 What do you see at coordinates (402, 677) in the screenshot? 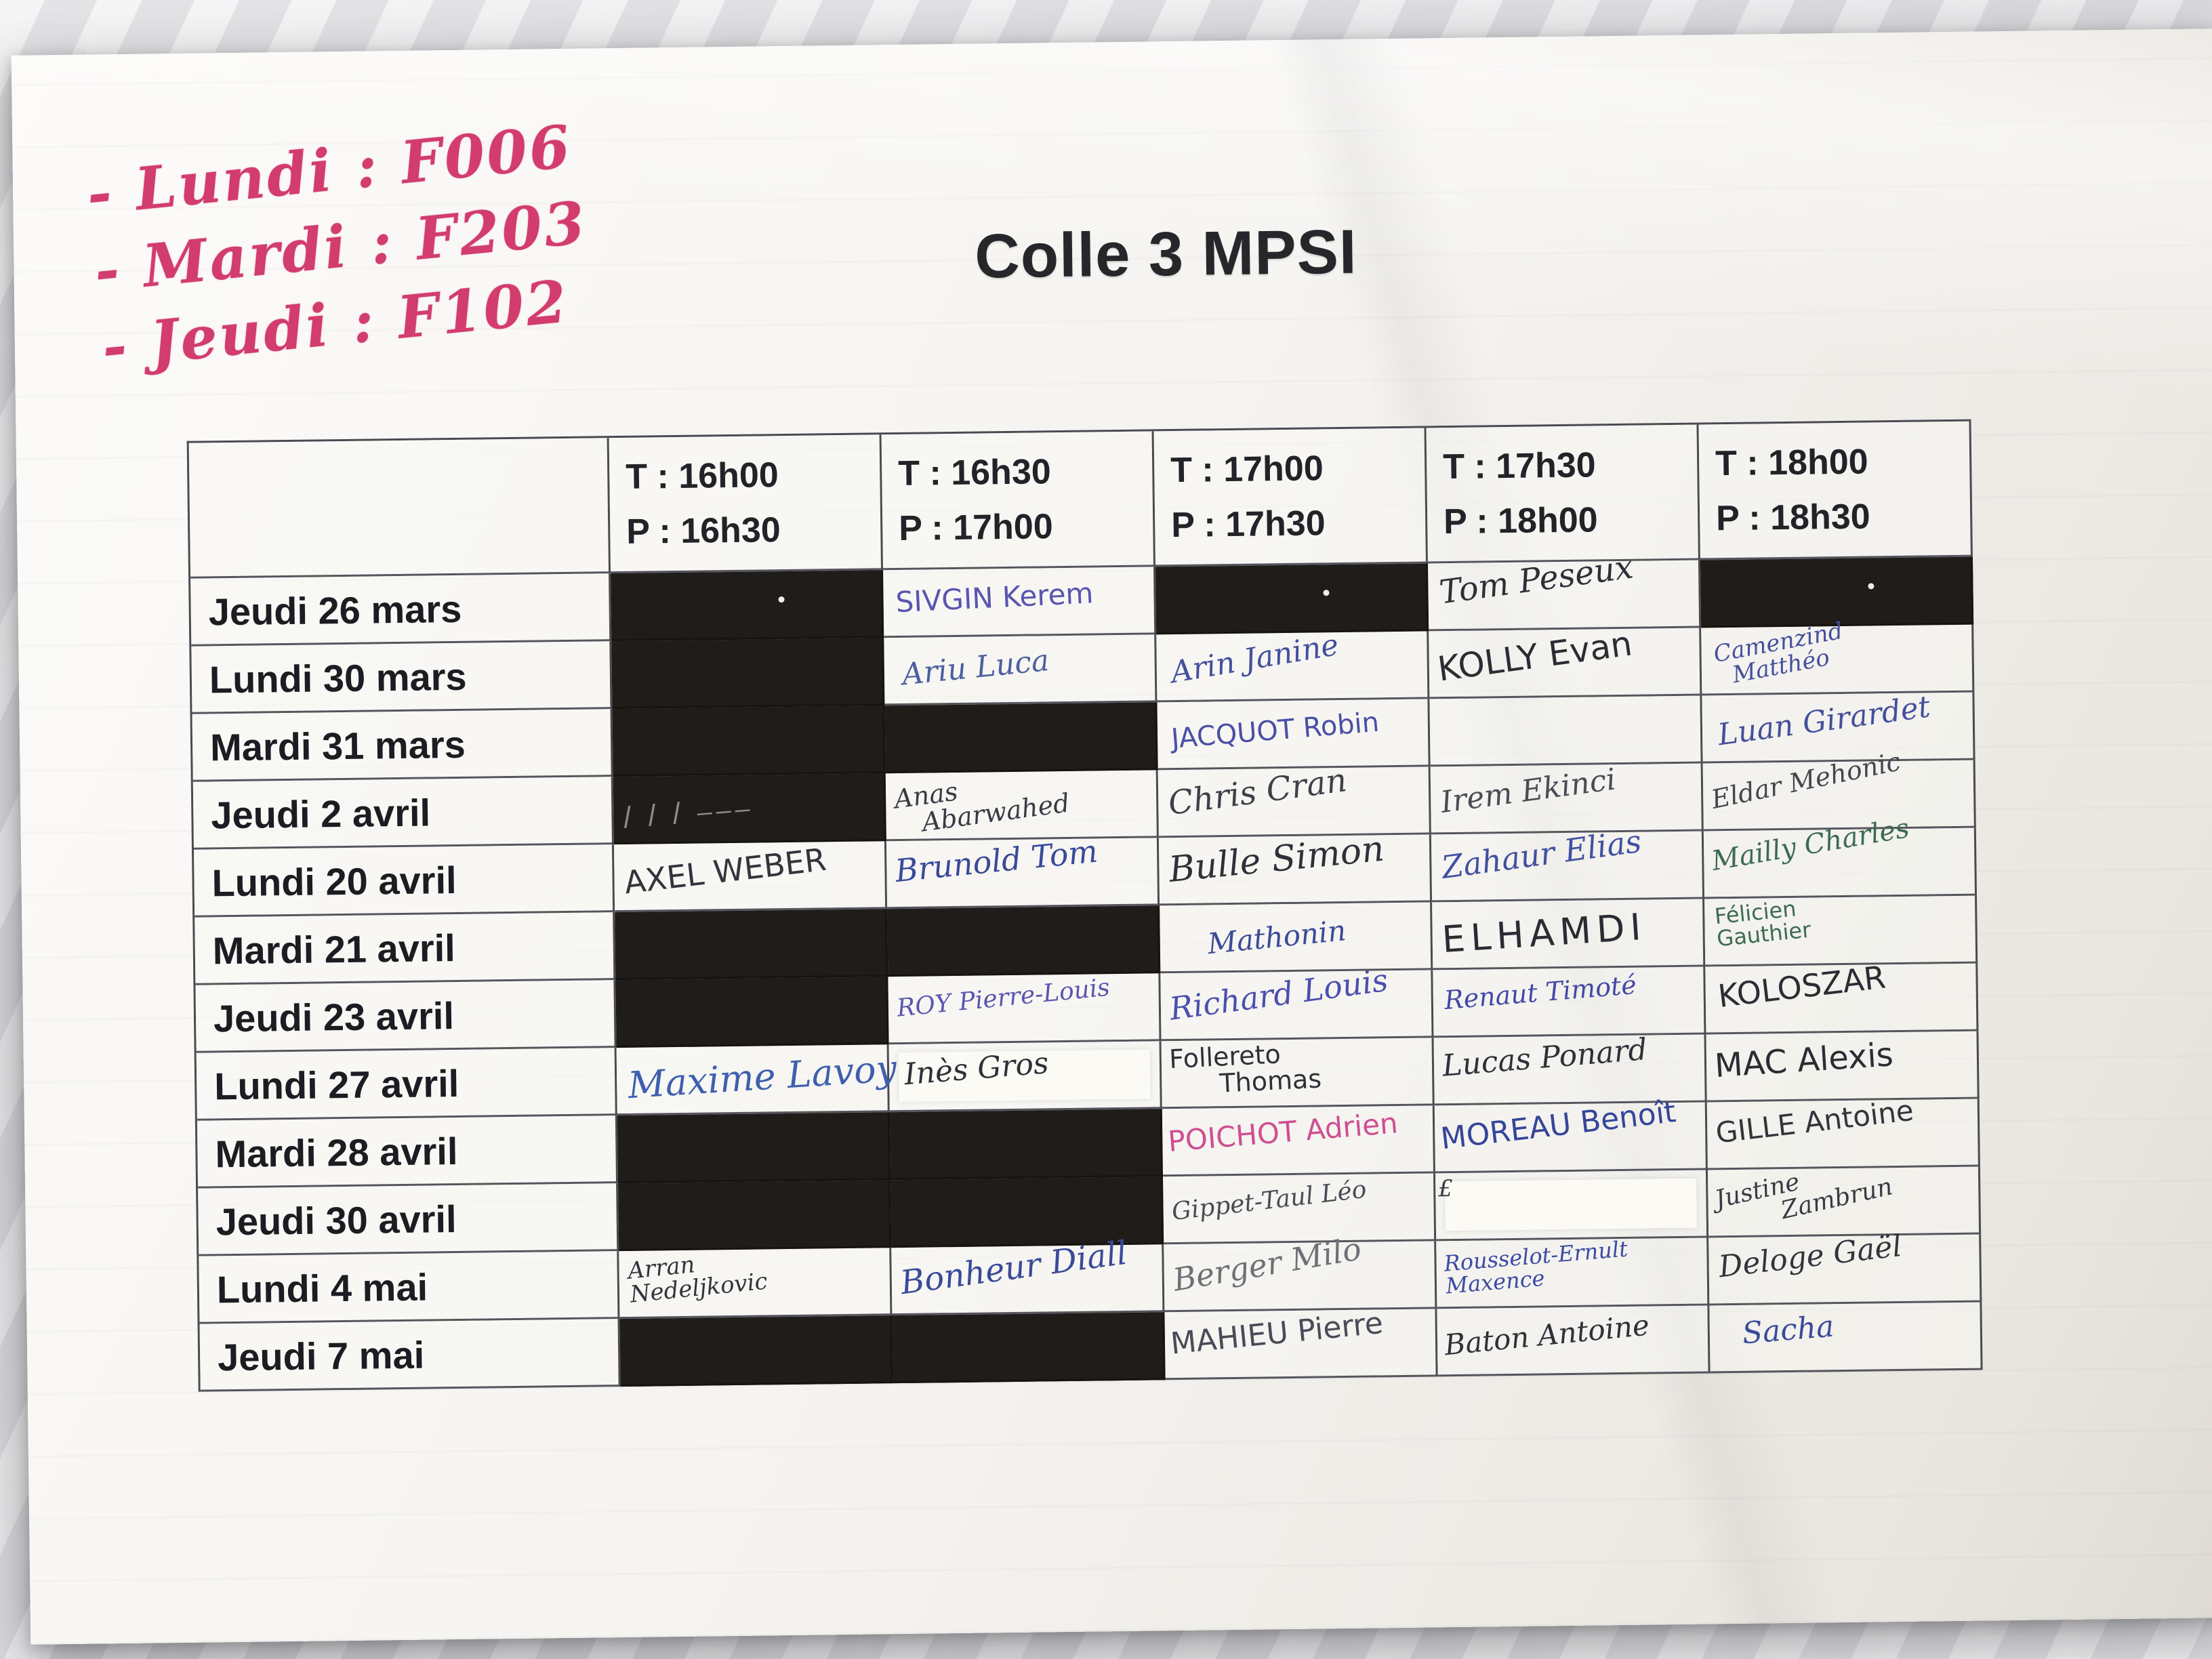
I see `date-cell: Lundi 30 mars` at bounding box center [402, 677].